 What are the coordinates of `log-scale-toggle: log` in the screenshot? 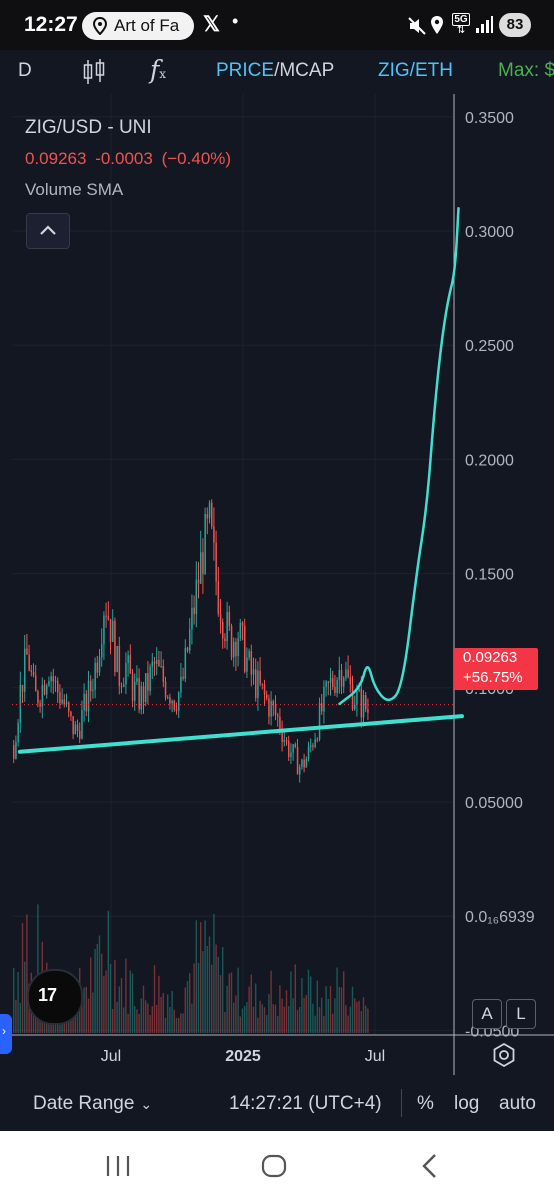 It's located at (467, 1103).